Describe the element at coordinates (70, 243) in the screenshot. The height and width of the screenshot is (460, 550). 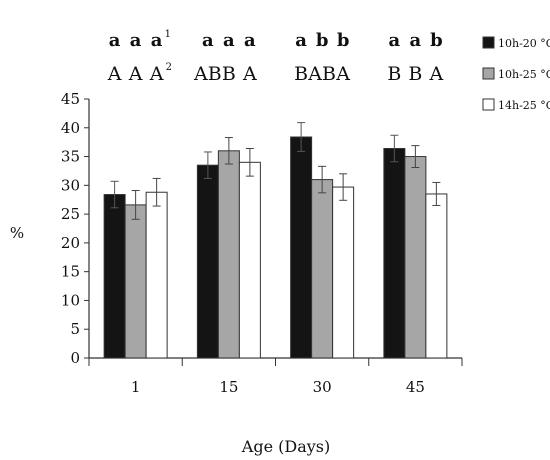
I see `y-tick-label: 20` at that location.